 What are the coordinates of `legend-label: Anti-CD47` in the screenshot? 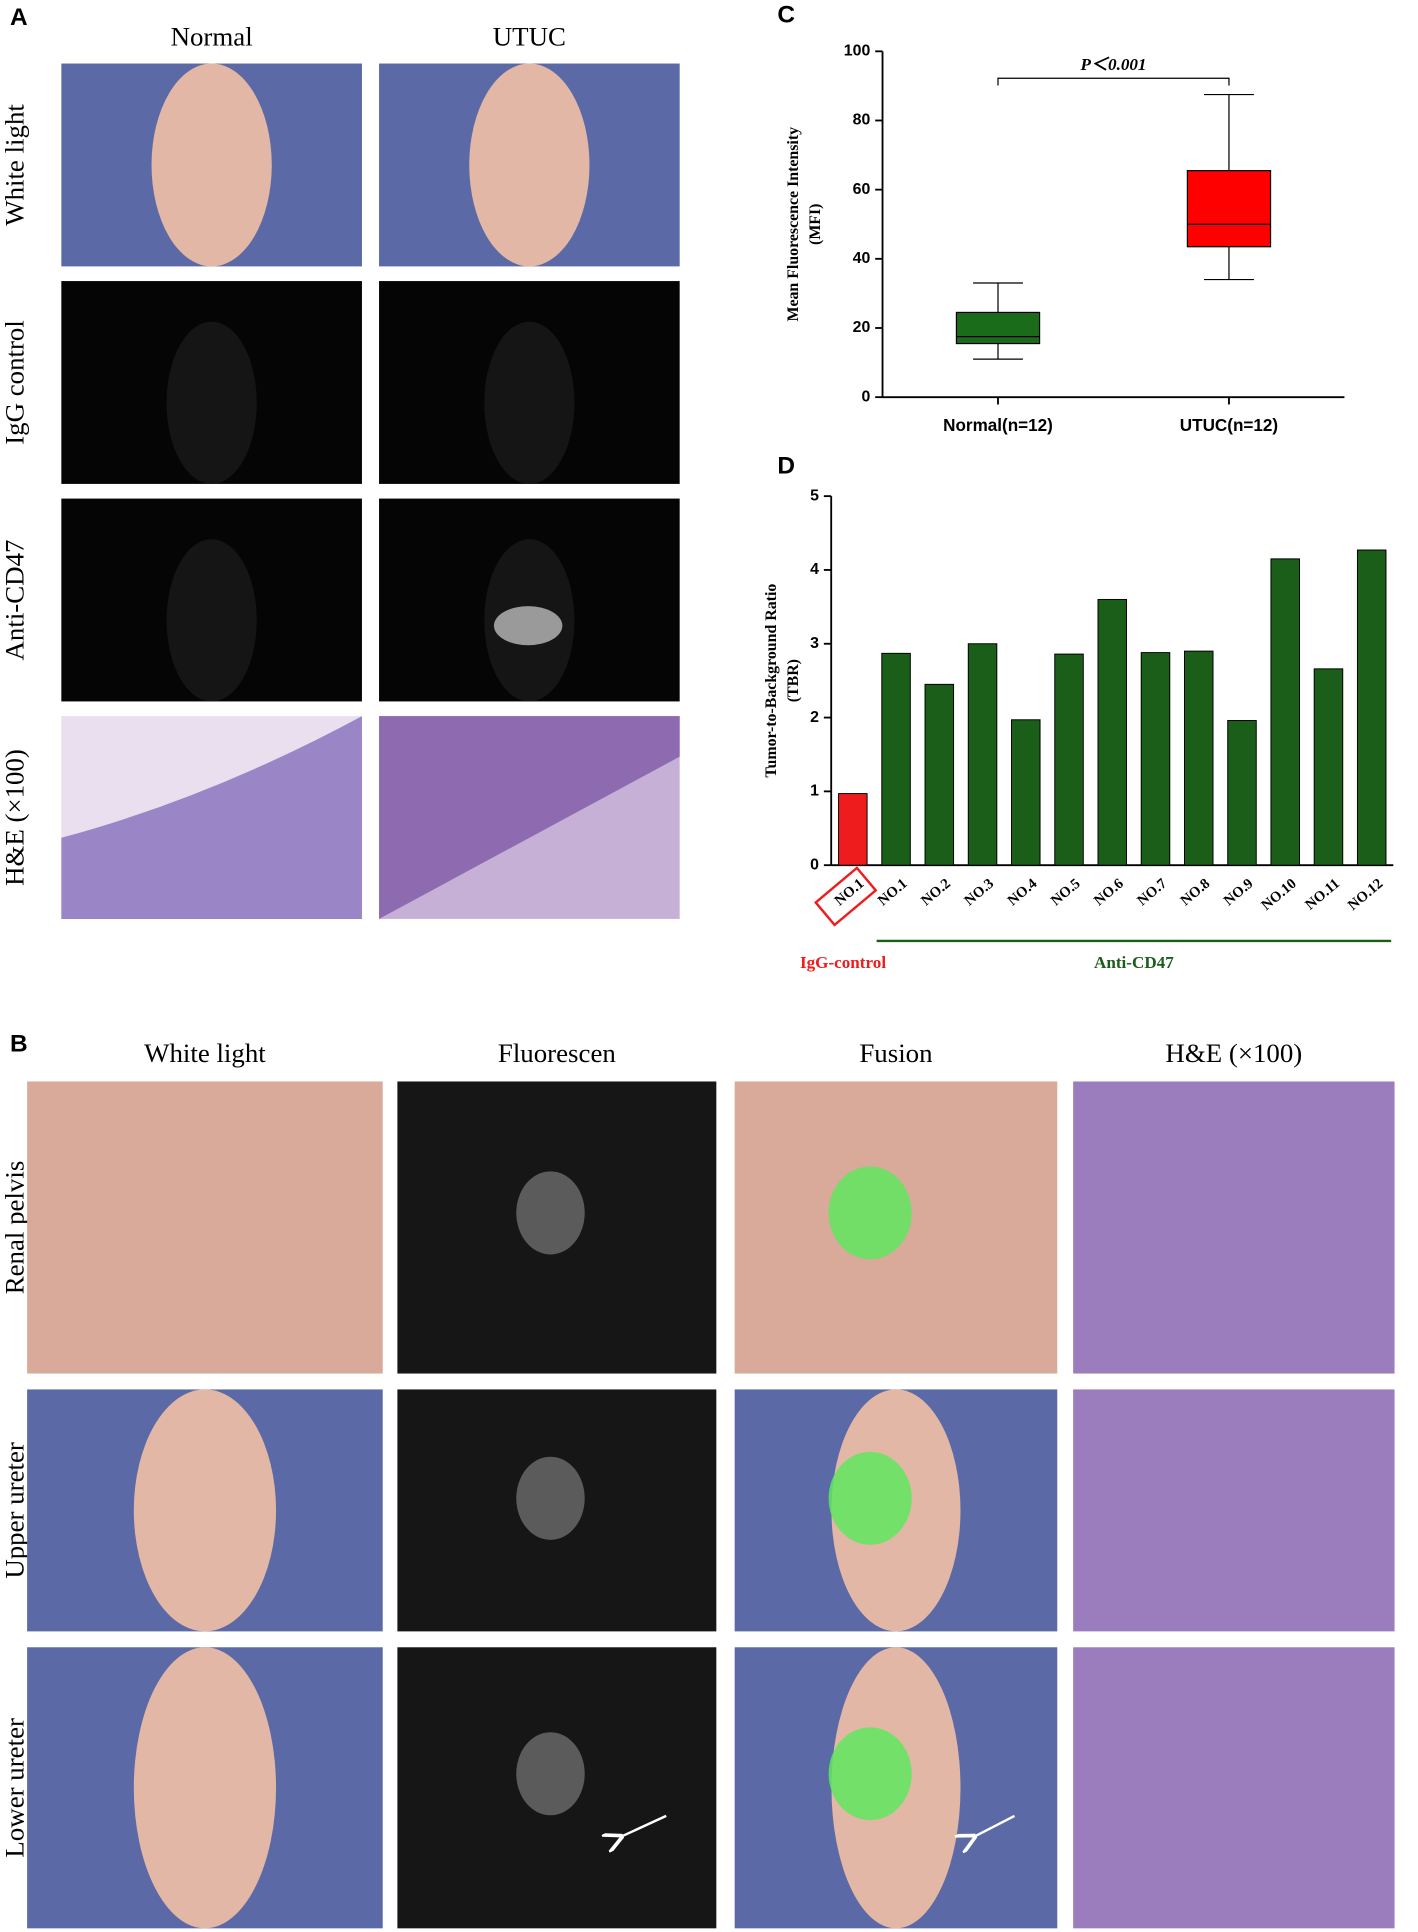 It's located at (1134, 962).